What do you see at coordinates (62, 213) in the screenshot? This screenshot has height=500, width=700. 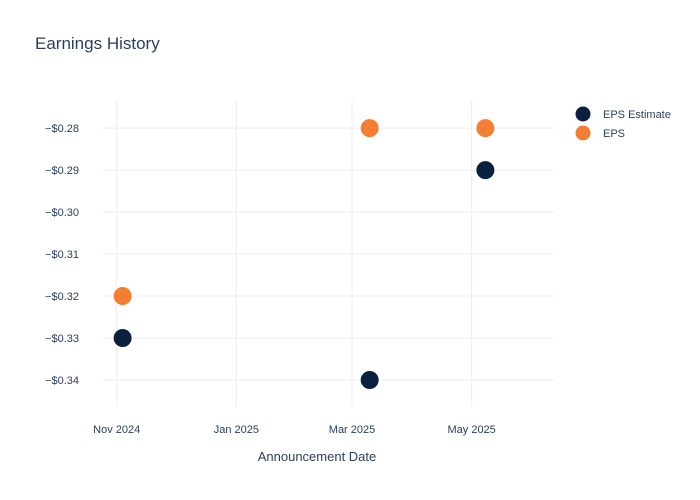 I see `y-tick-label: −$0.30` at bounding box center [62, 213].